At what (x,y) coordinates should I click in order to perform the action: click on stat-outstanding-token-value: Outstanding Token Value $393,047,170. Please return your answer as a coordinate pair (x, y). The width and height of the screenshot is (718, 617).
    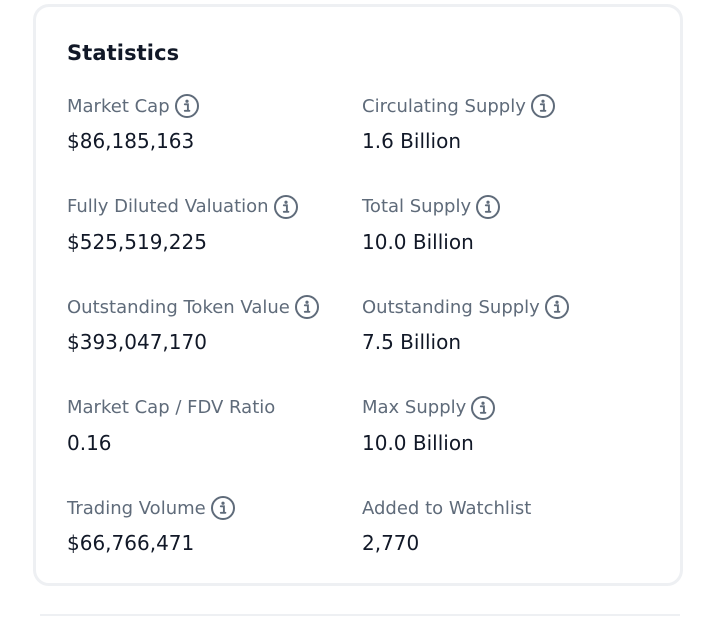
    Looking at the image, I should click on (214, 342).